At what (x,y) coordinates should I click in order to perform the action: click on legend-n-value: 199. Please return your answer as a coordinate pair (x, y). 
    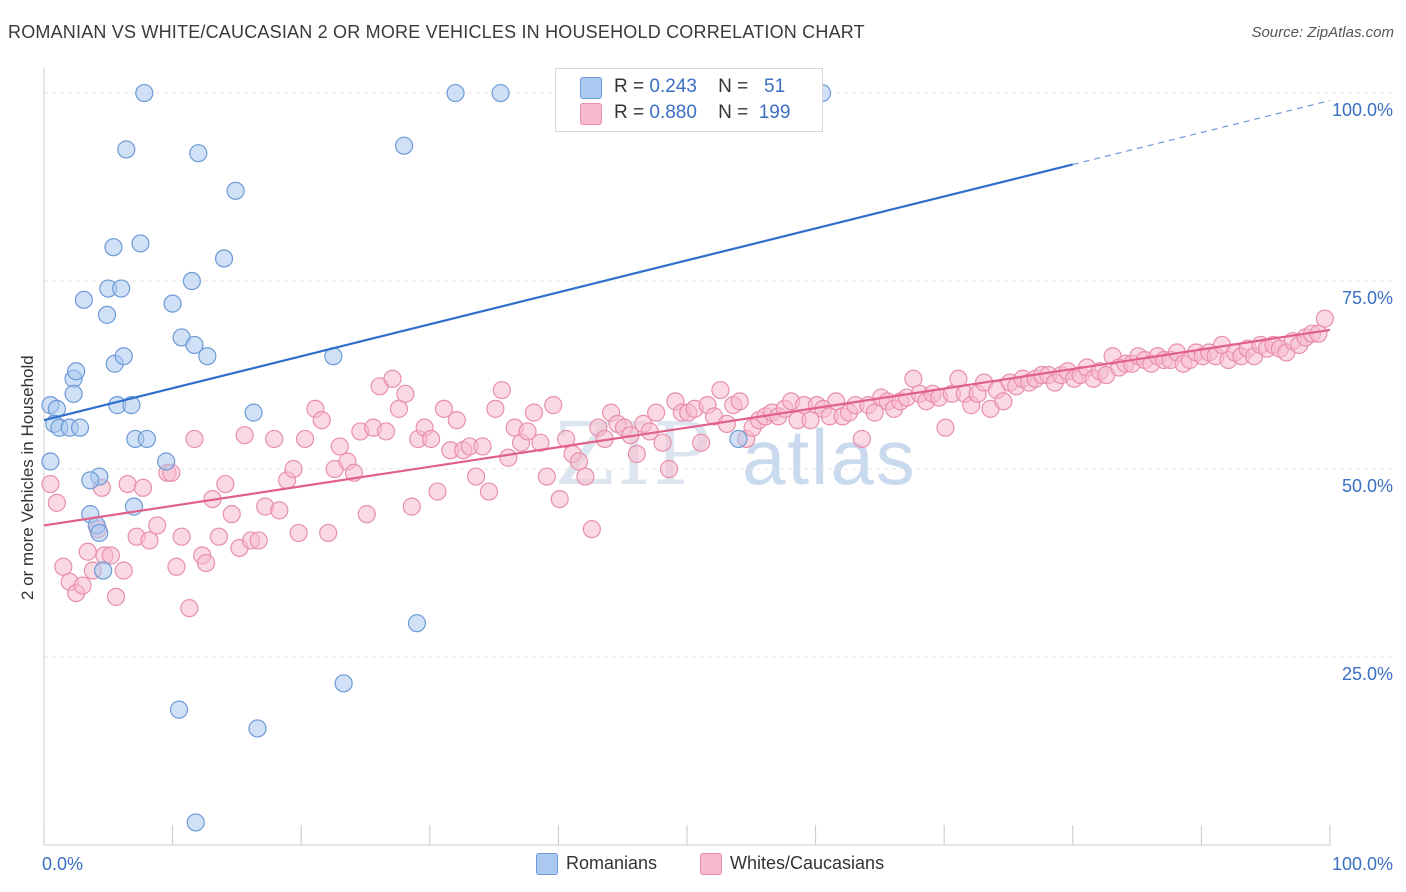
    Looking at the image, I should click on (774, 112).